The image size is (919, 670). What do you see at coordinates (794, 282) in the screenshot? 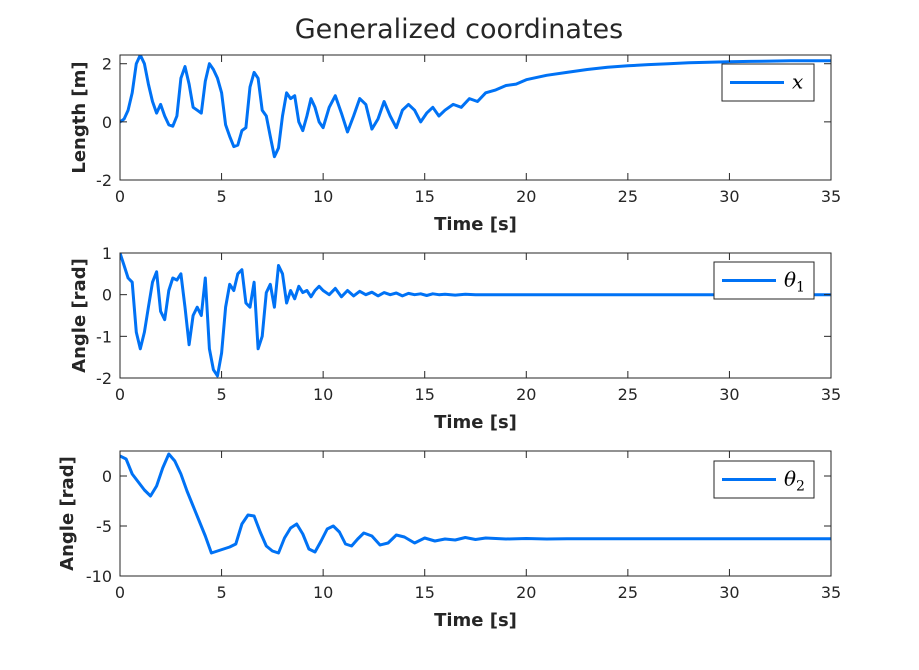
I see `legend-label: θ1` at bounding box center [794, 282].